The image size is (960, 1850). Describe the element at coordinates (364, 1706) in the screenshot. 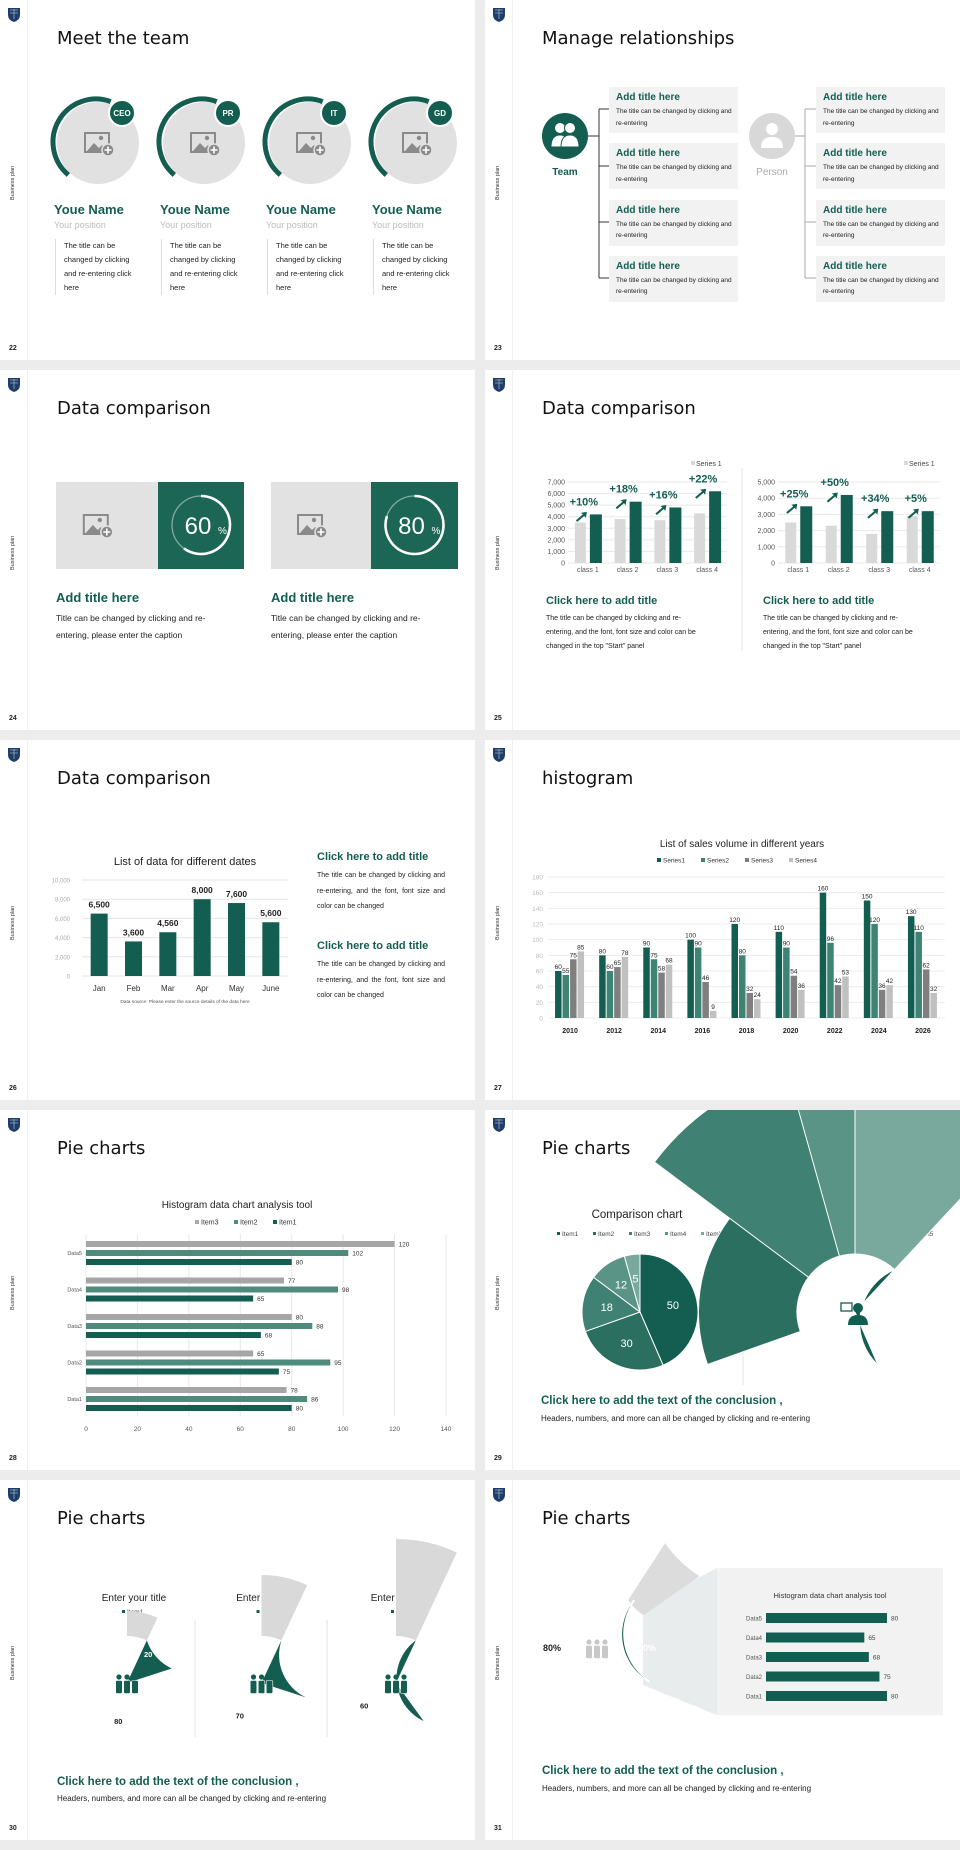

I see `slice-value-label: 60` at that location.